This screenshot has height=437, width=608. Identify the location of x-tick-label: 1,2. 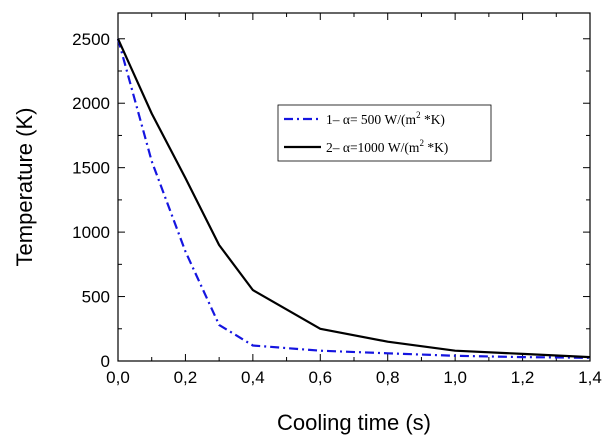
(523, 377).